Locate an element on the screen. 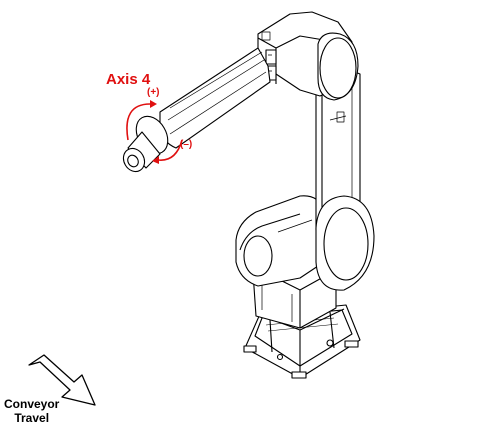 Image resolution: width=480 pixels, height=430 pixels. axis4-label: Axis 4 is located at coordinates (128, 79).